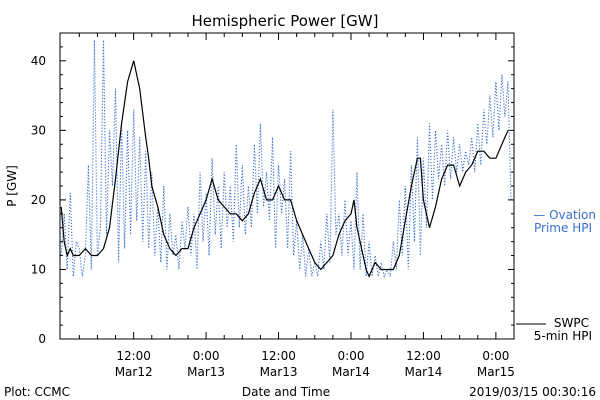 Image resolution: width=600 pixels, height=400 pixels. What do you see at coordinates (38, 130) in the screenshot?
I see `y-tick-label: 30` at bounding box center [38, 130].